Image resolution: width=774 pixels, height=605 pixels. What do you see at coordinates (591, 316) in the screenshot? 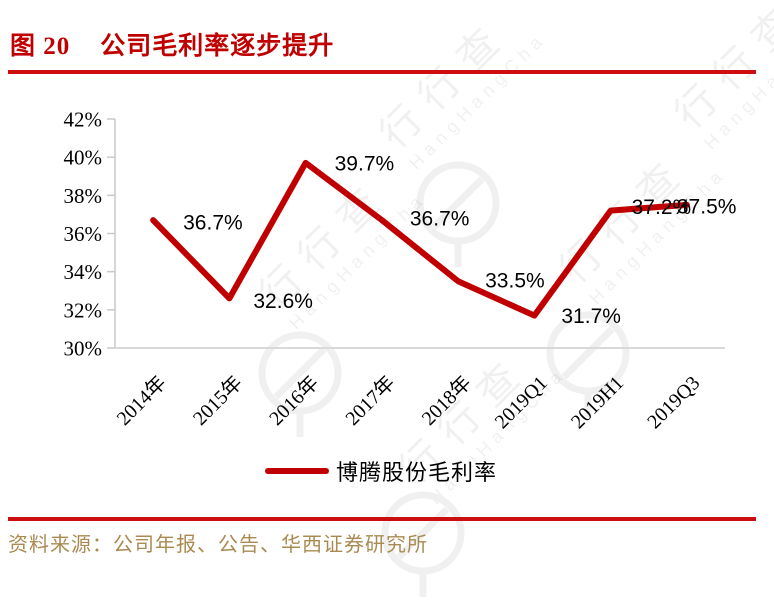
I see `data-label: 31.7%` at bounding box center [591, 316].